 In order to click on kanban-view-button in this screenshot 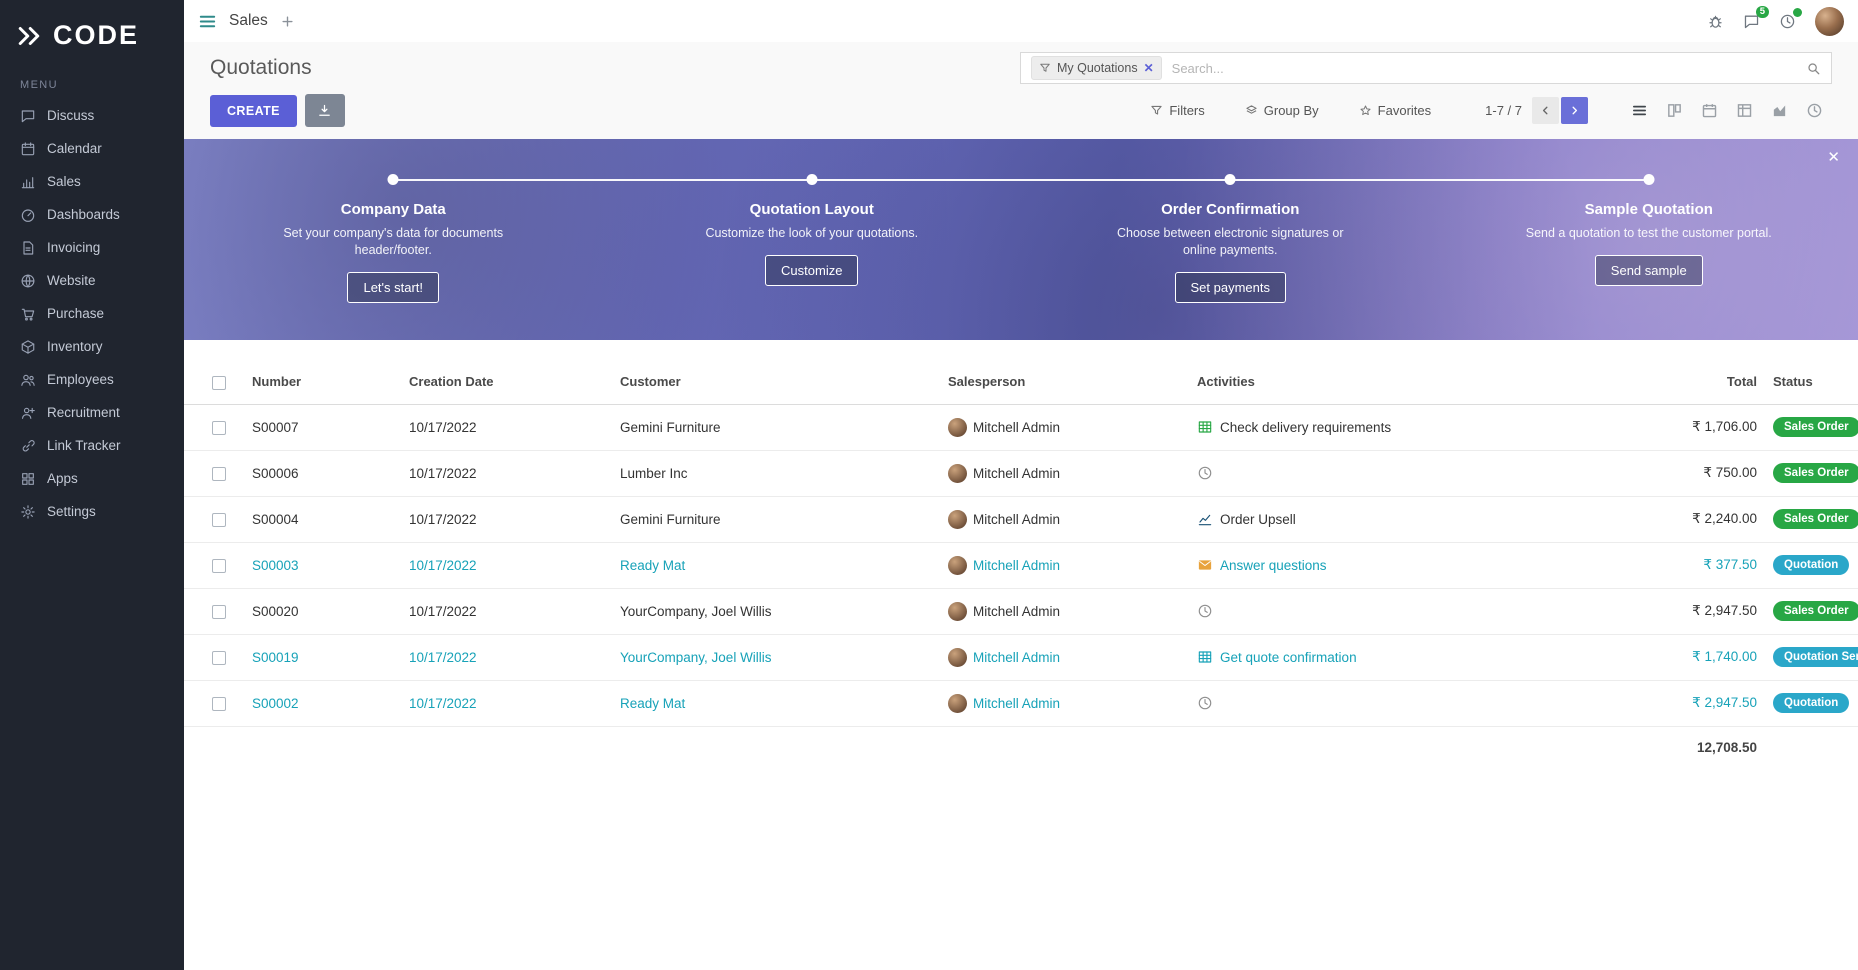, I will do `click(1674, 111)`.